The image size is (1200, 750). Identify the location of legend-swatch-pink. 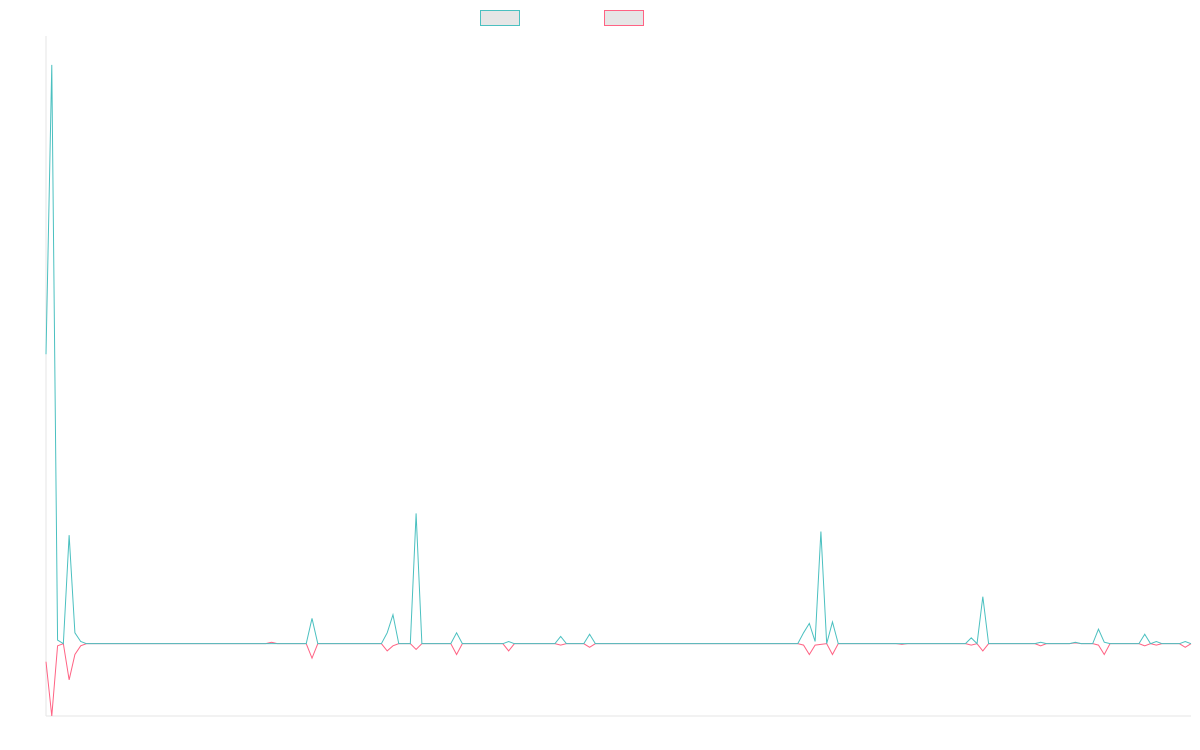
(624, 18).